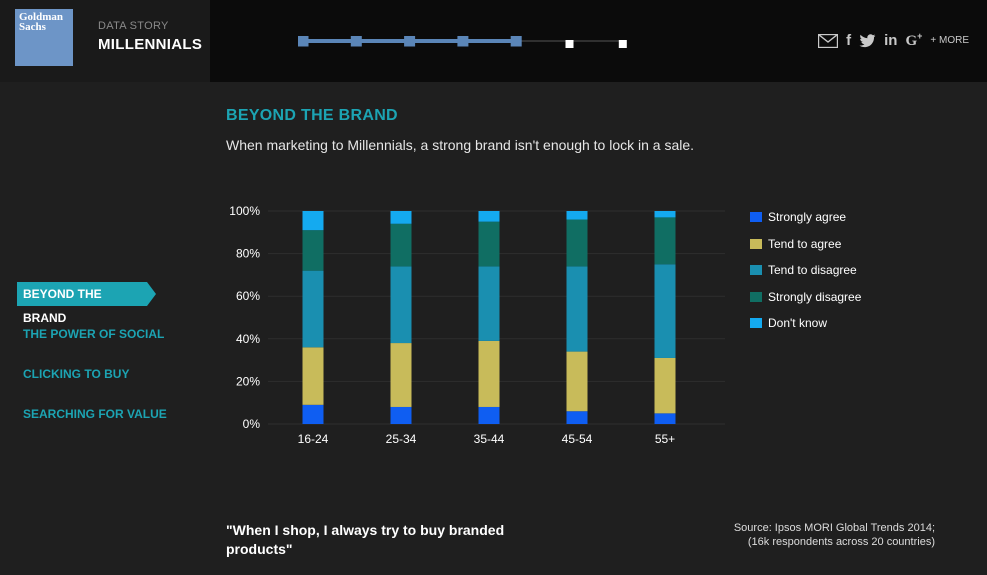 The height and width of the screenshot is (575, 987). What do you see at coordinates (252, 424) in the screenshot?
I see `y-tick-label: 0%` at bounding box center [252, 424].